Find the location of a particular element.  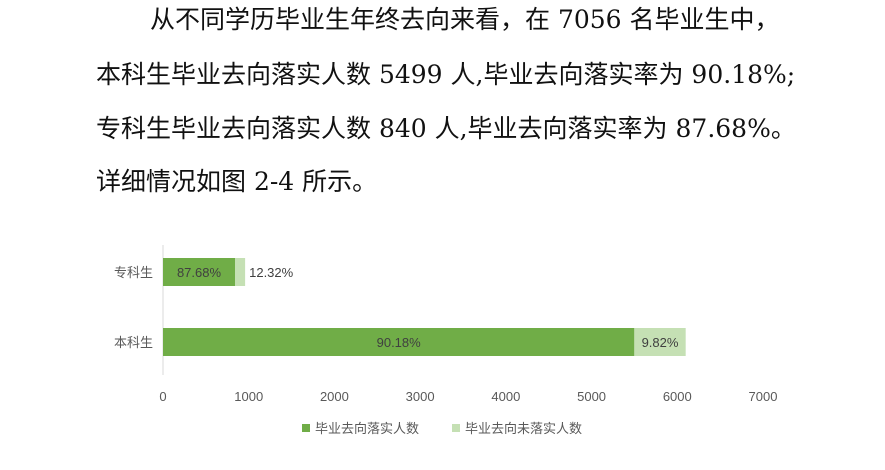

legend-label-1: 毕业去向落实人数 is located at coordinates (367, 428).